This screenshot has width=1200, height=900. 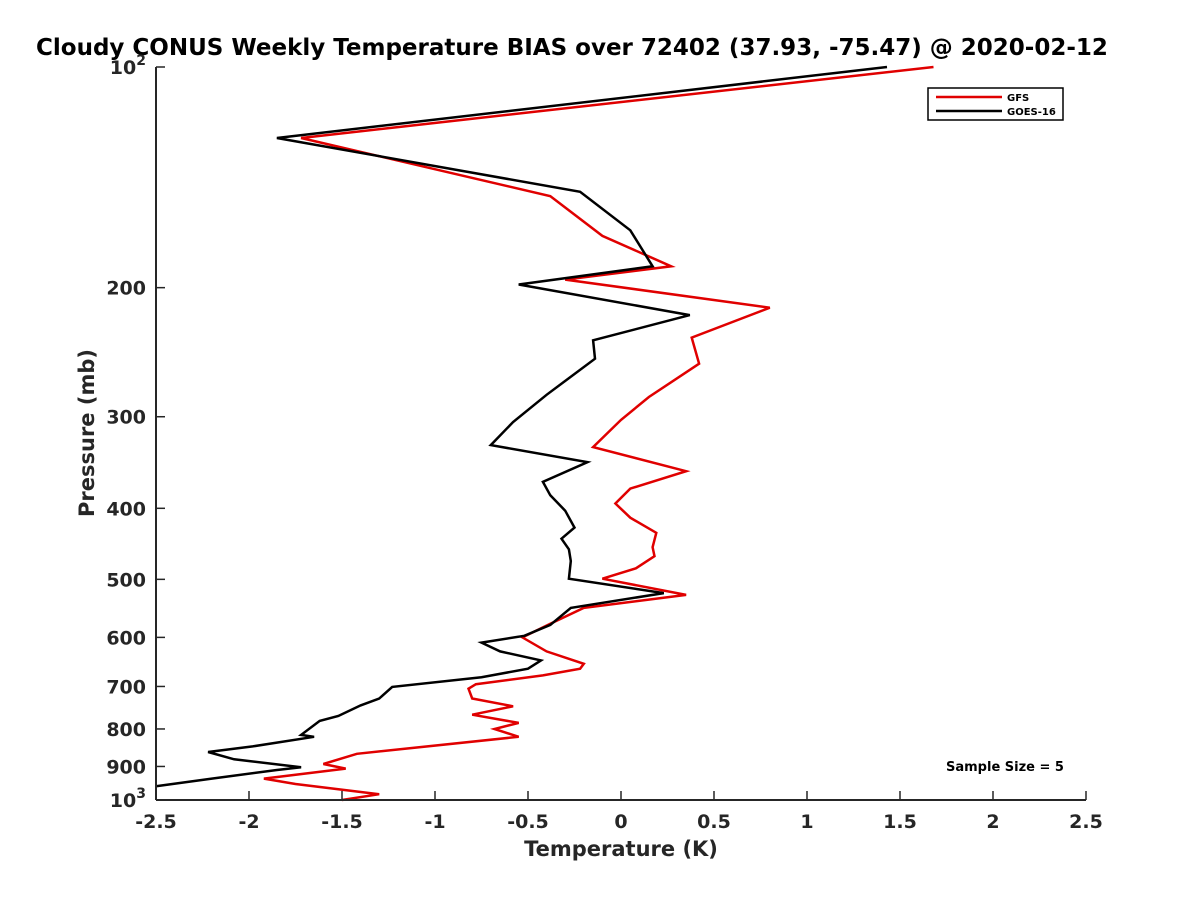 I want to click on x-tick-label: -2, so click(x=248, y=822).